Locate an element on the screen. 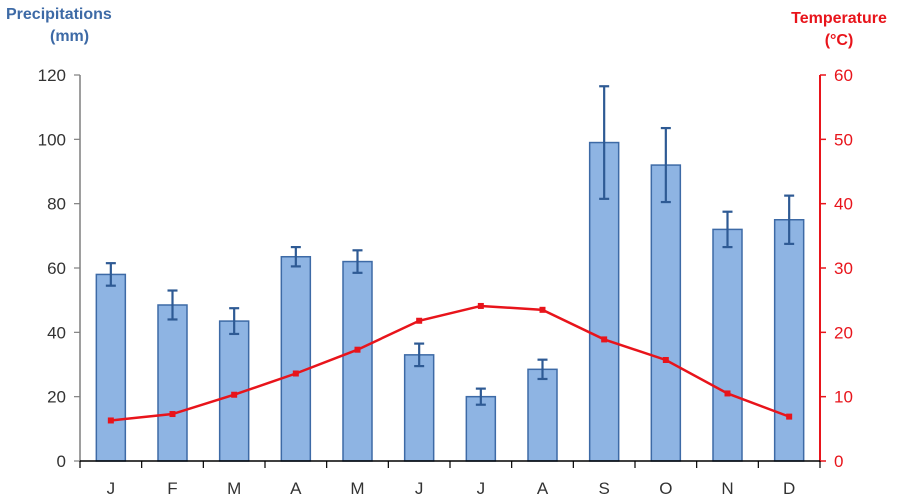  right-axis-tick-label: 40 is located at coordinates (843, 204).